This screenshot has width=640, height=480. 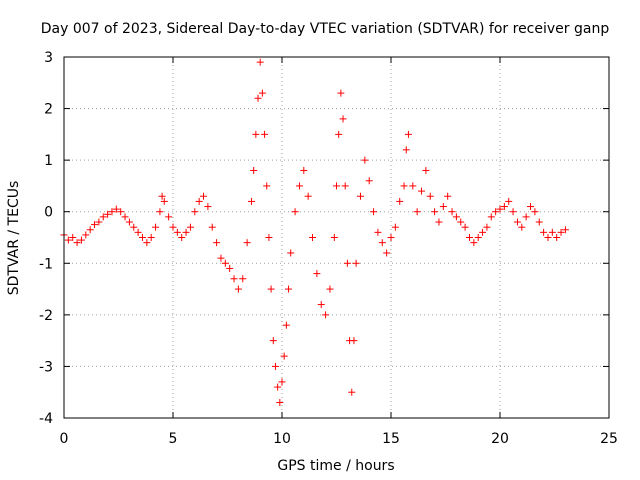 I want to click on y-tick-label: -2, so click(x=46, y=316).